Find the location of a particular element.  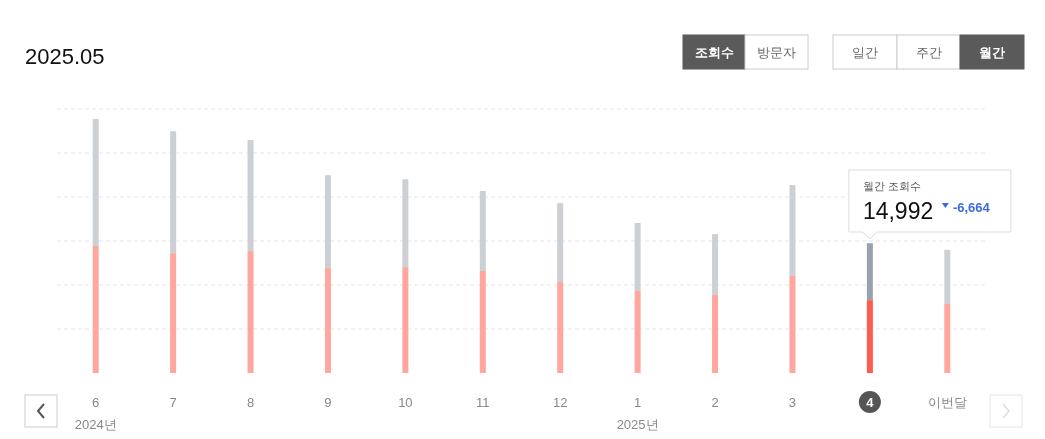

text: 주간 is located at coordinates (928, 52).